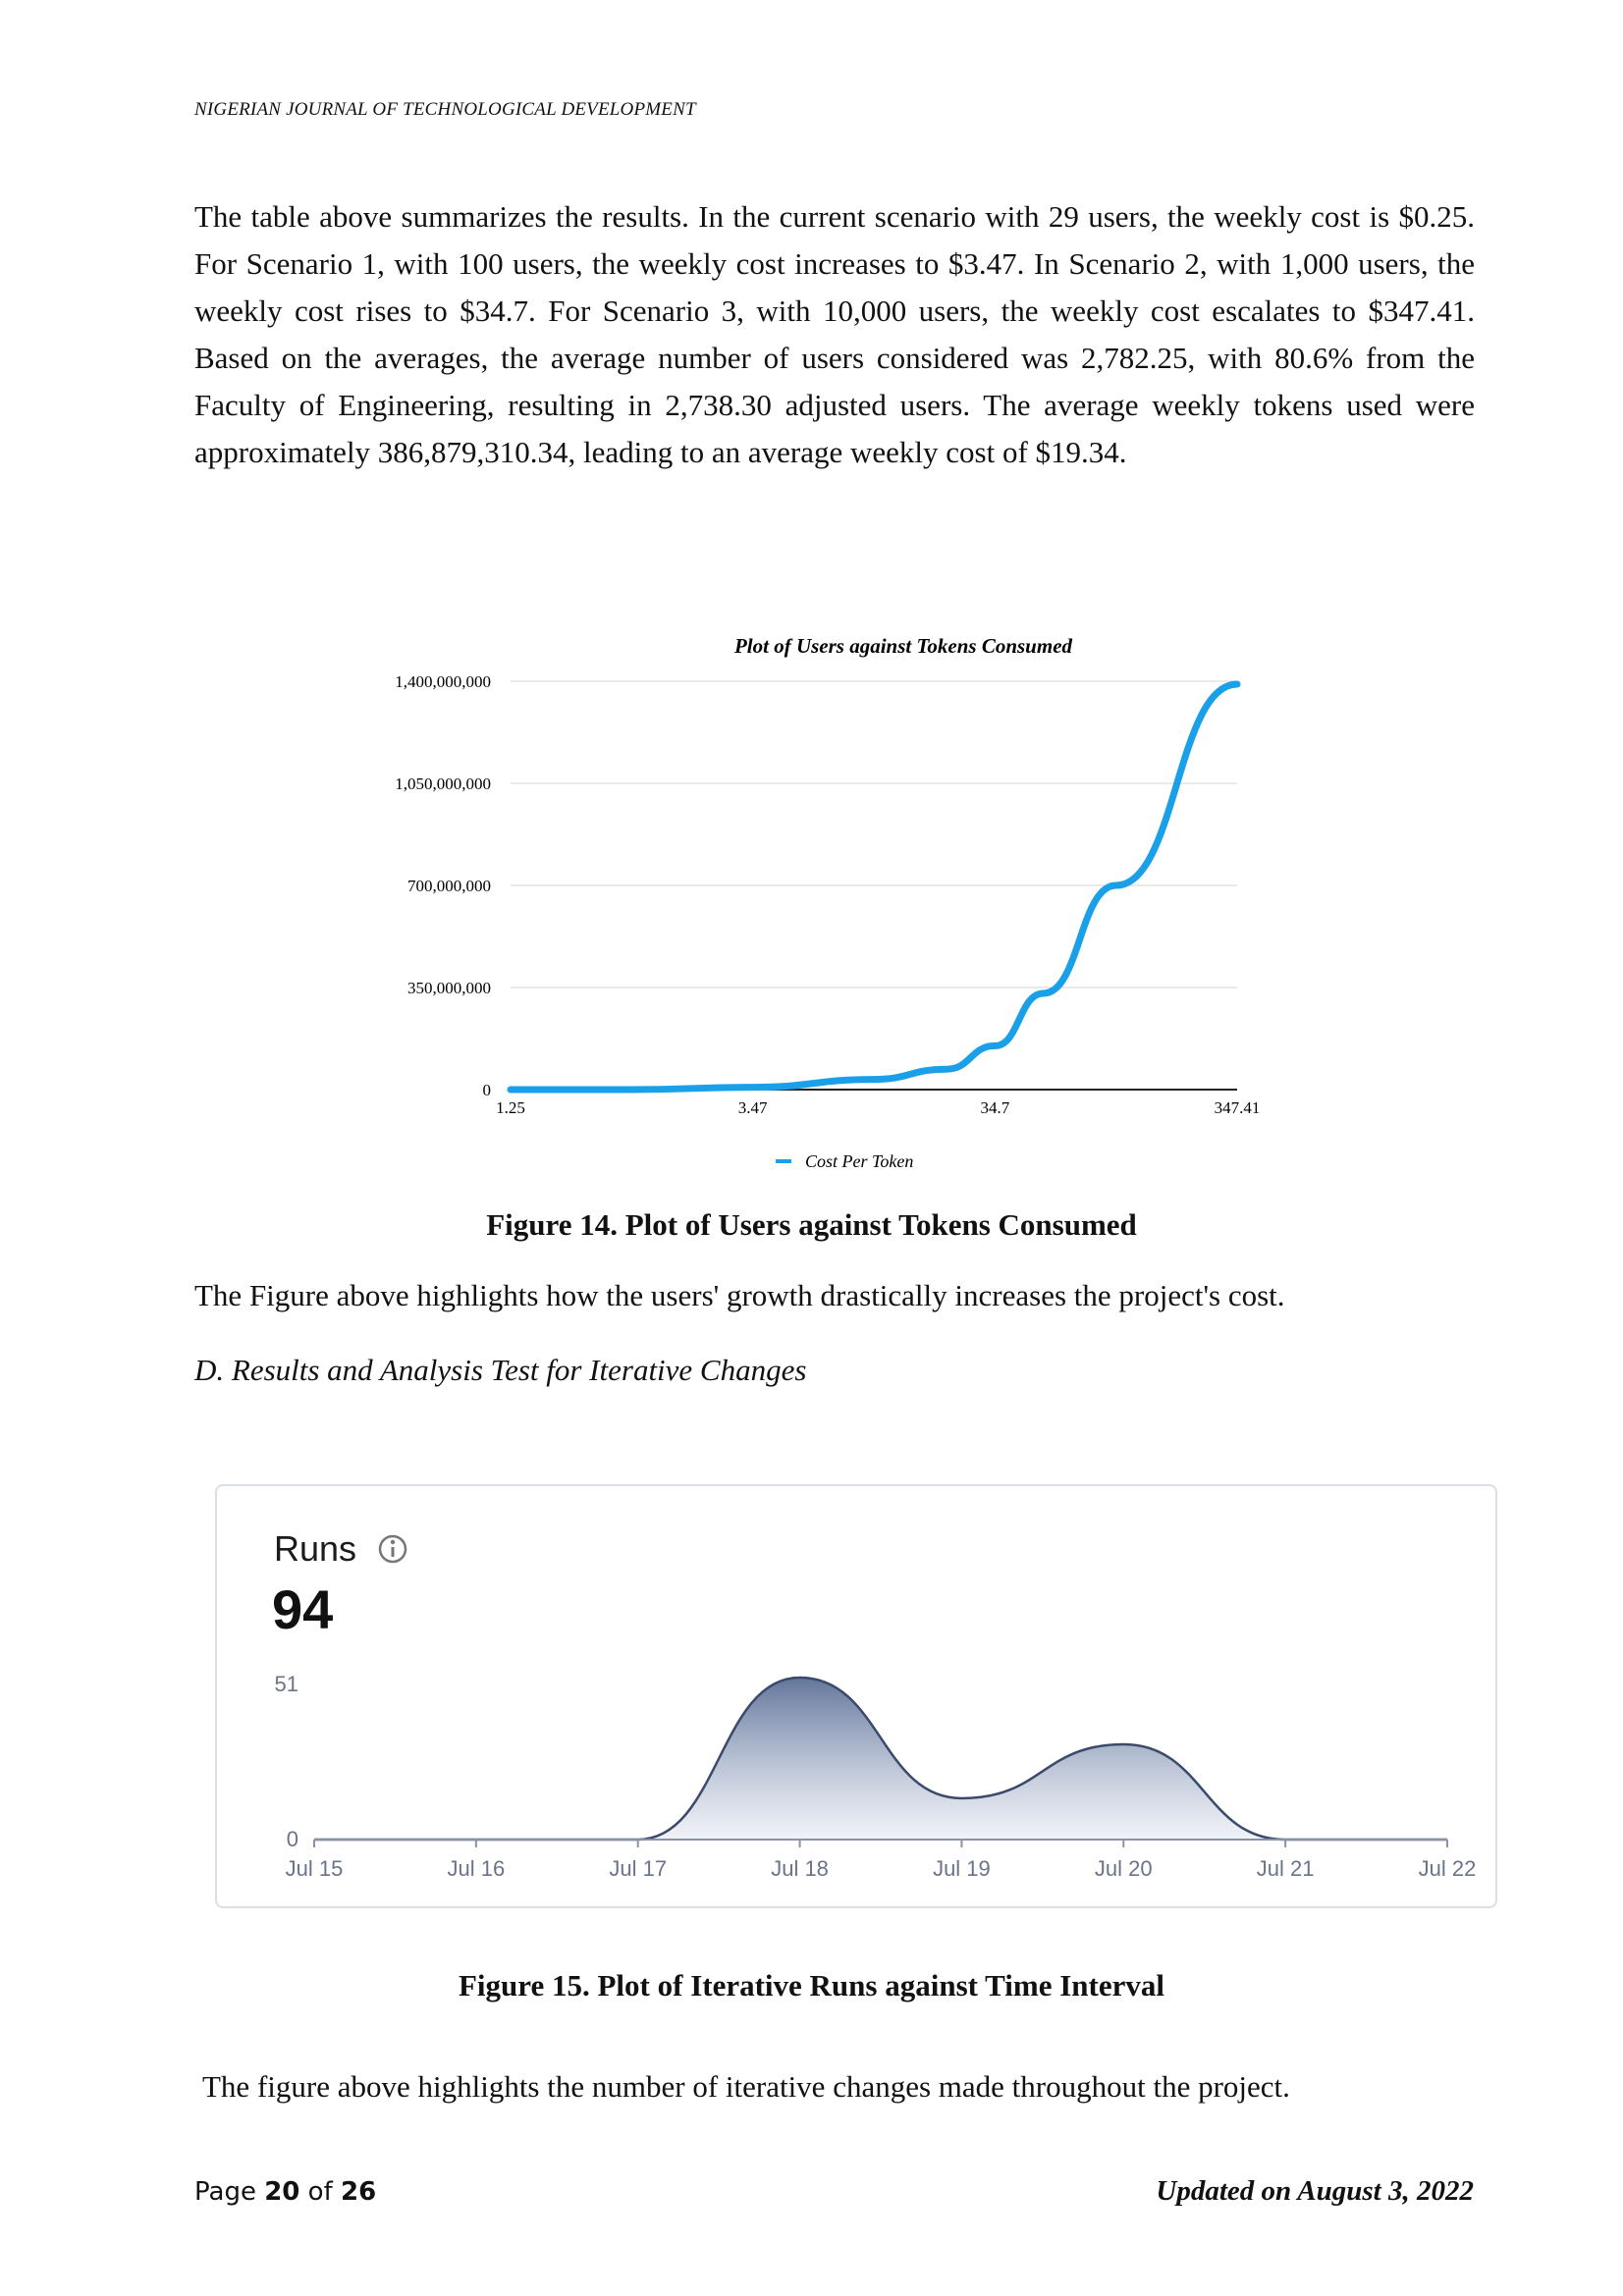 Image resolution: width=1623 pixels, height=2296 pixels. What do you see at coordinates (393, 1542) in the screenshot?
I see `info-icon-dot` at bounding box center [393, 1542].